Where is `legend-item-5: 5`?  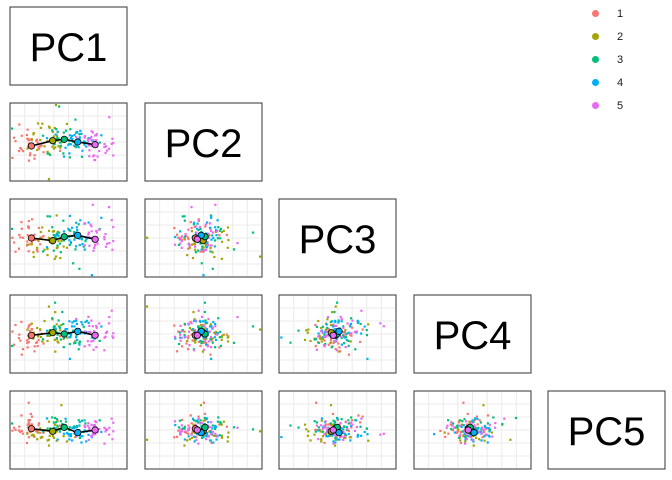 legend-item-5: 5 is located at coordinates (622, 106).